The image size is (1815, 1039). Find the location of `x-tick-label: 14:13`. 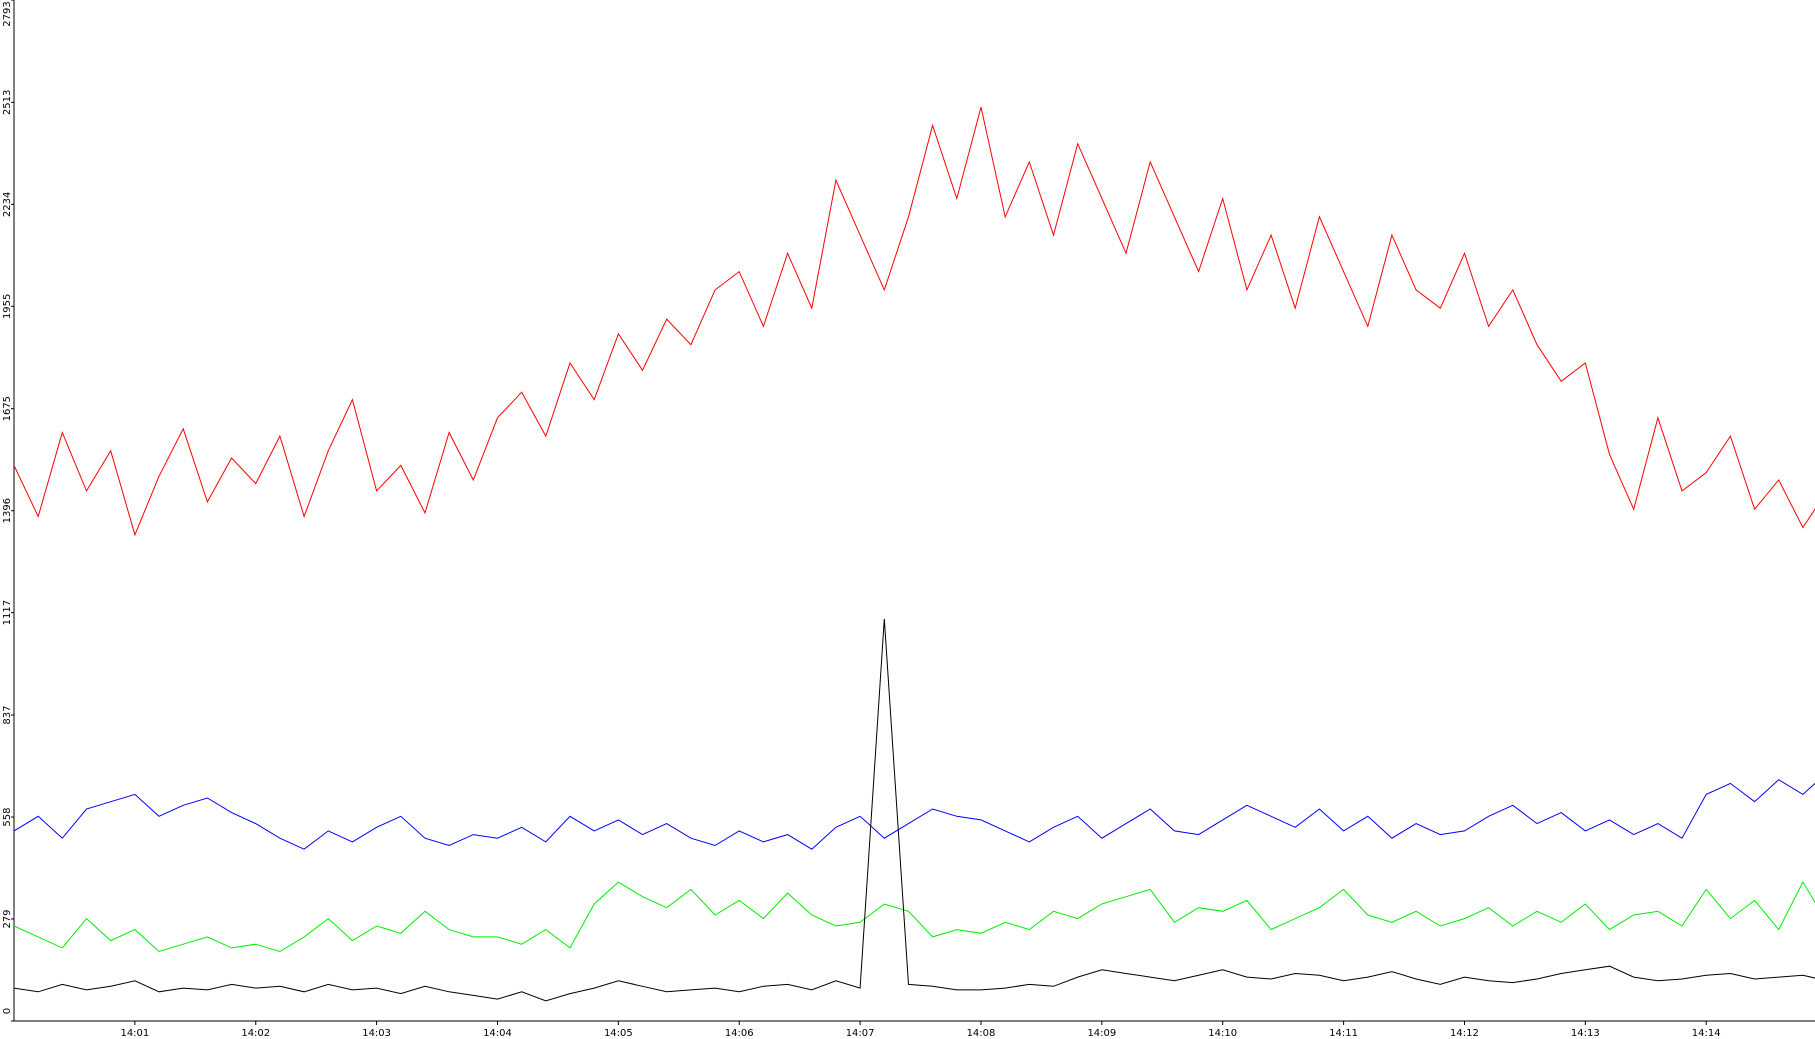

x-tick-label: 14:13 is located at coordinates (1585, 1033).